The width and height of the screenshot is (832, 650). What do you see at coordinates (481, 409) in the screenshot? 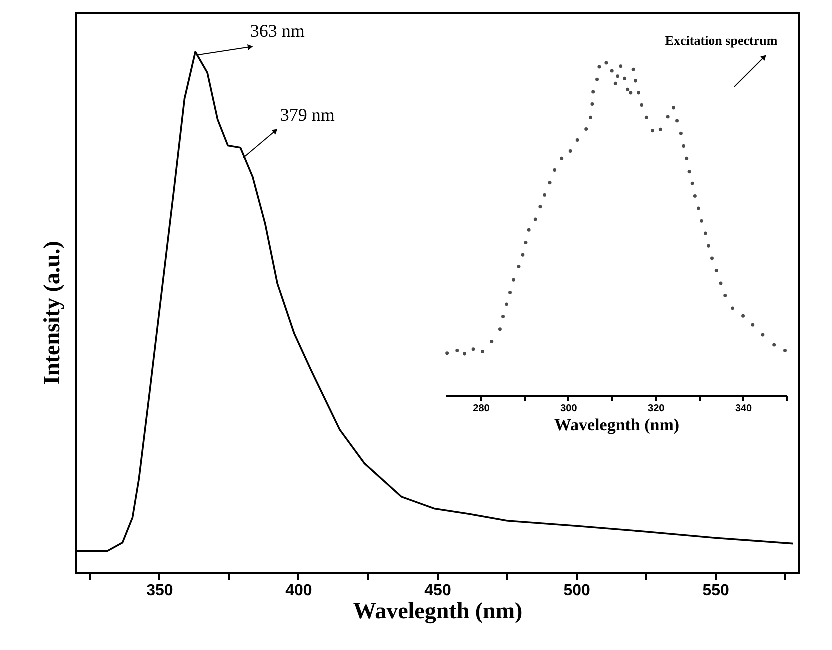
I see `x-tick-label: 280` at bounding box center [481, 409].